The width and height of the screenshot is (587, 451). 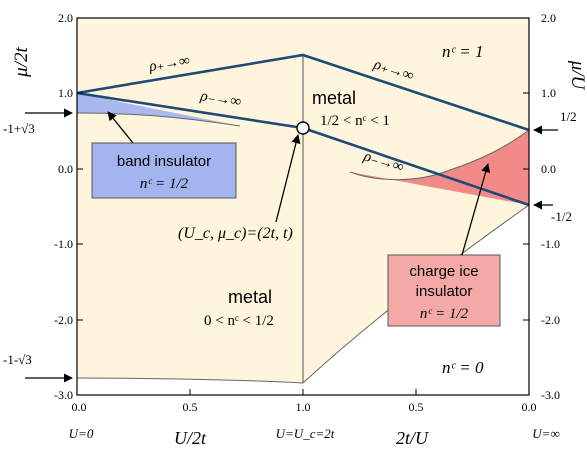 What do you see at coordinates (220, 99) in the screenshot?
I see `rho-minus-label-left: ρ₋→∞` at bounding box center [220, 99].